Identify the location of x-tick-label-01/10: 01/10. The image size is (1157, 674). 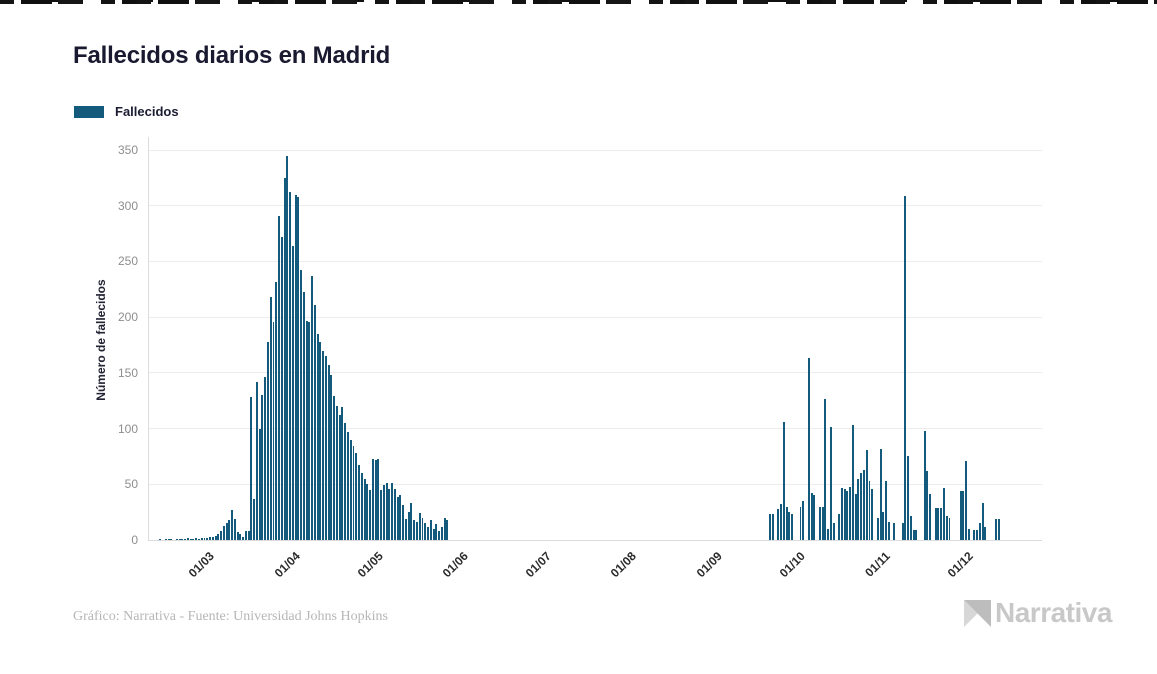
(792, 565).